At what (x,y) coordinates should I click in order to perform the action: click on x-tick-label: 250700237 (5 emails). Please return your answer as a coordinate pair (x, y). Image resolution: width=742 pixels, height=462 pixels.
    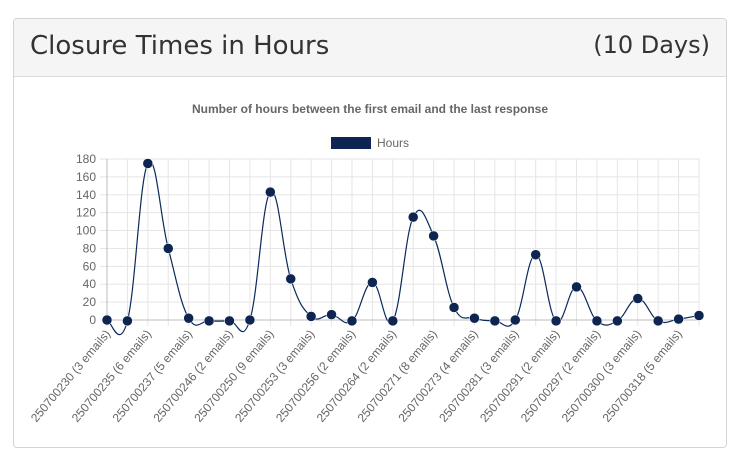
    Looking at the image, I should click on (152, 376).